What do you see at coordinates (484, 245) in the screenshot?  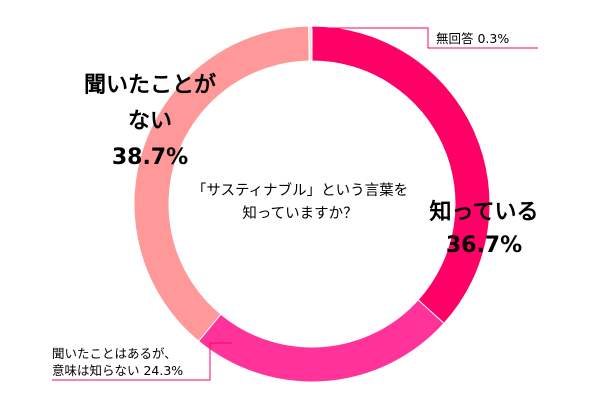 I see `slice-value-know: 36.7%` at bounding box center [484, 245].